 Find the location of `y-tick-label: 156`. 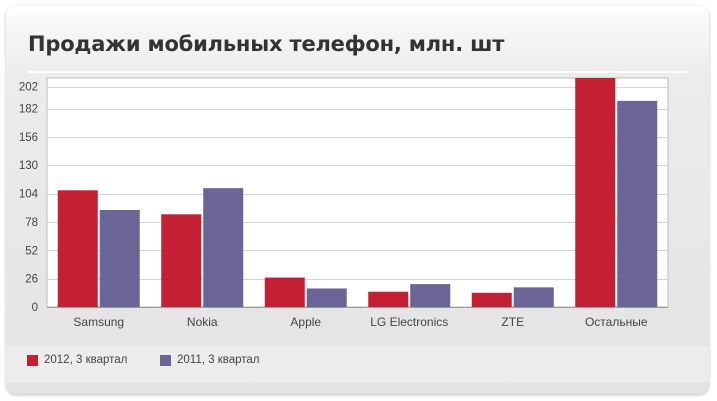

y-tick-label: 156 is located at coordinates (28, 138).